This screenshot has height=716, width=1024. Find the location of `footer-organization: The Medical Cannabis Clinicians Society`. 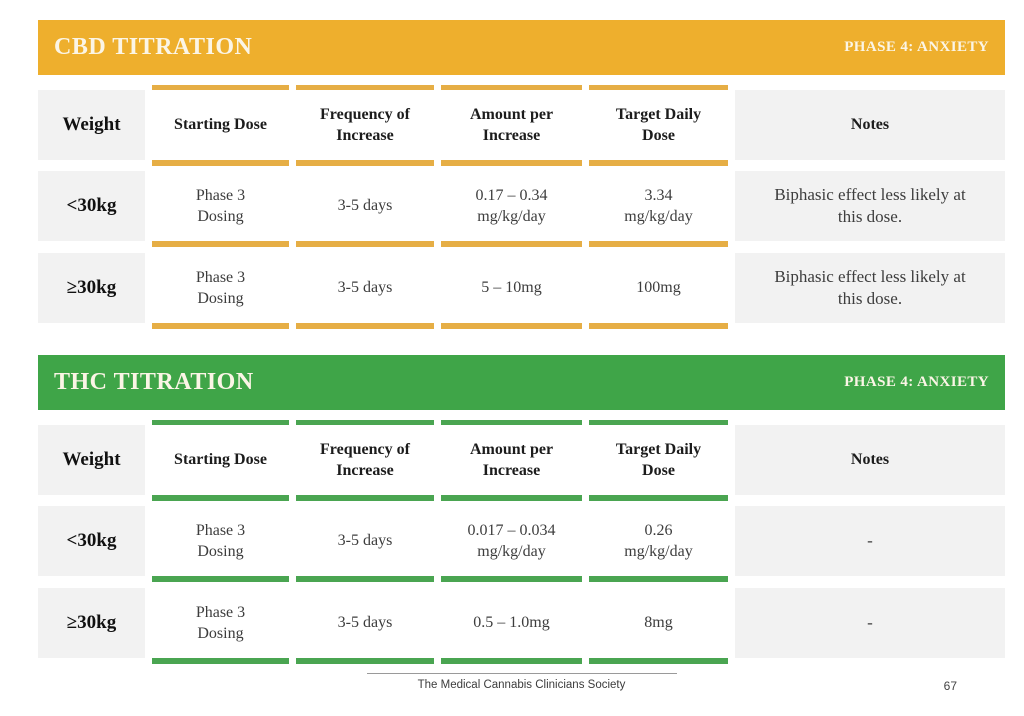

footer-organization: The Medical Cannabis Clinicians Society is located at coordinates (521, 685).